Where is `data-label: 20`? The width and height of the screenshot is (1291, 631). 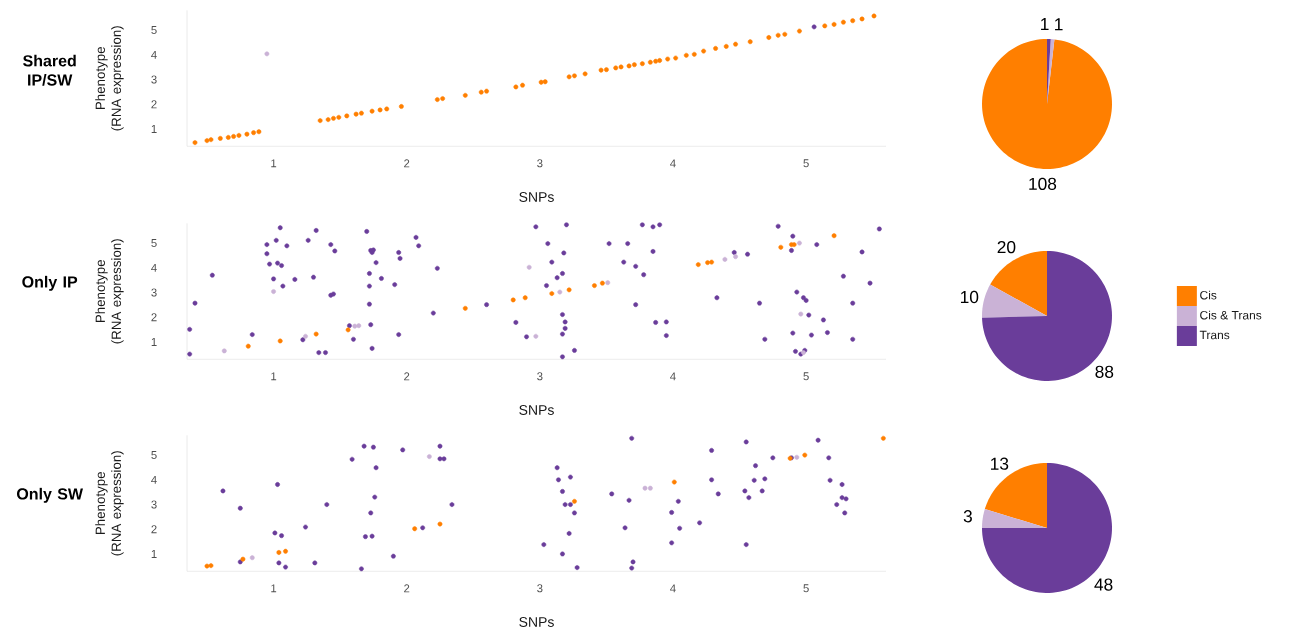 data-label: 20 is located at coordinates (1006, 247).